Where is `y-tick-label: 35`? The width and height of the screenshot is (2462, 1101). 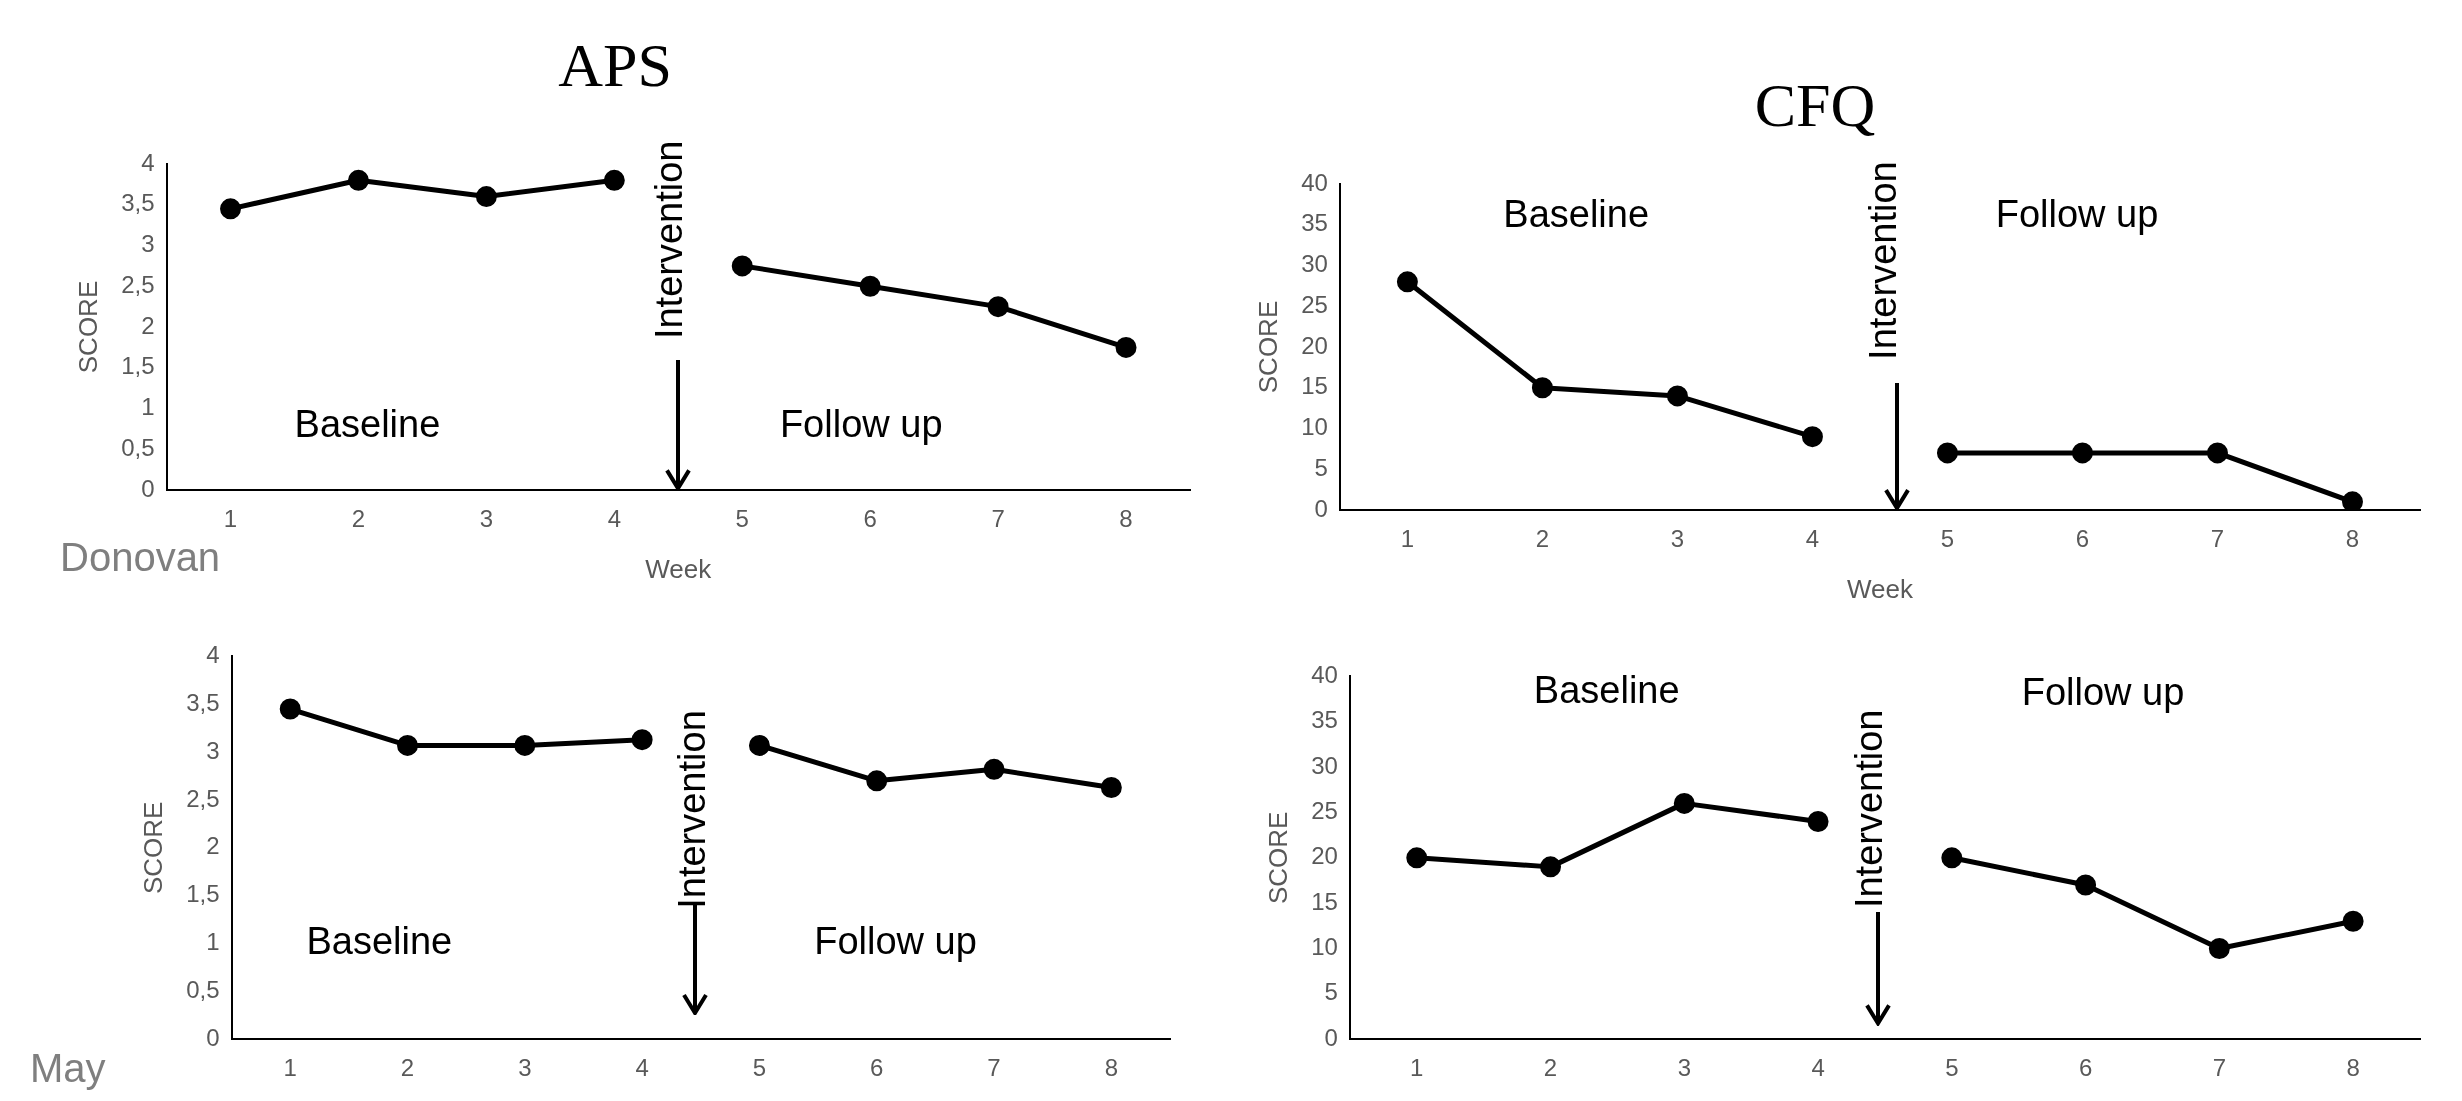
y-tick-label: 35 is located at coordinates (1314, 223).